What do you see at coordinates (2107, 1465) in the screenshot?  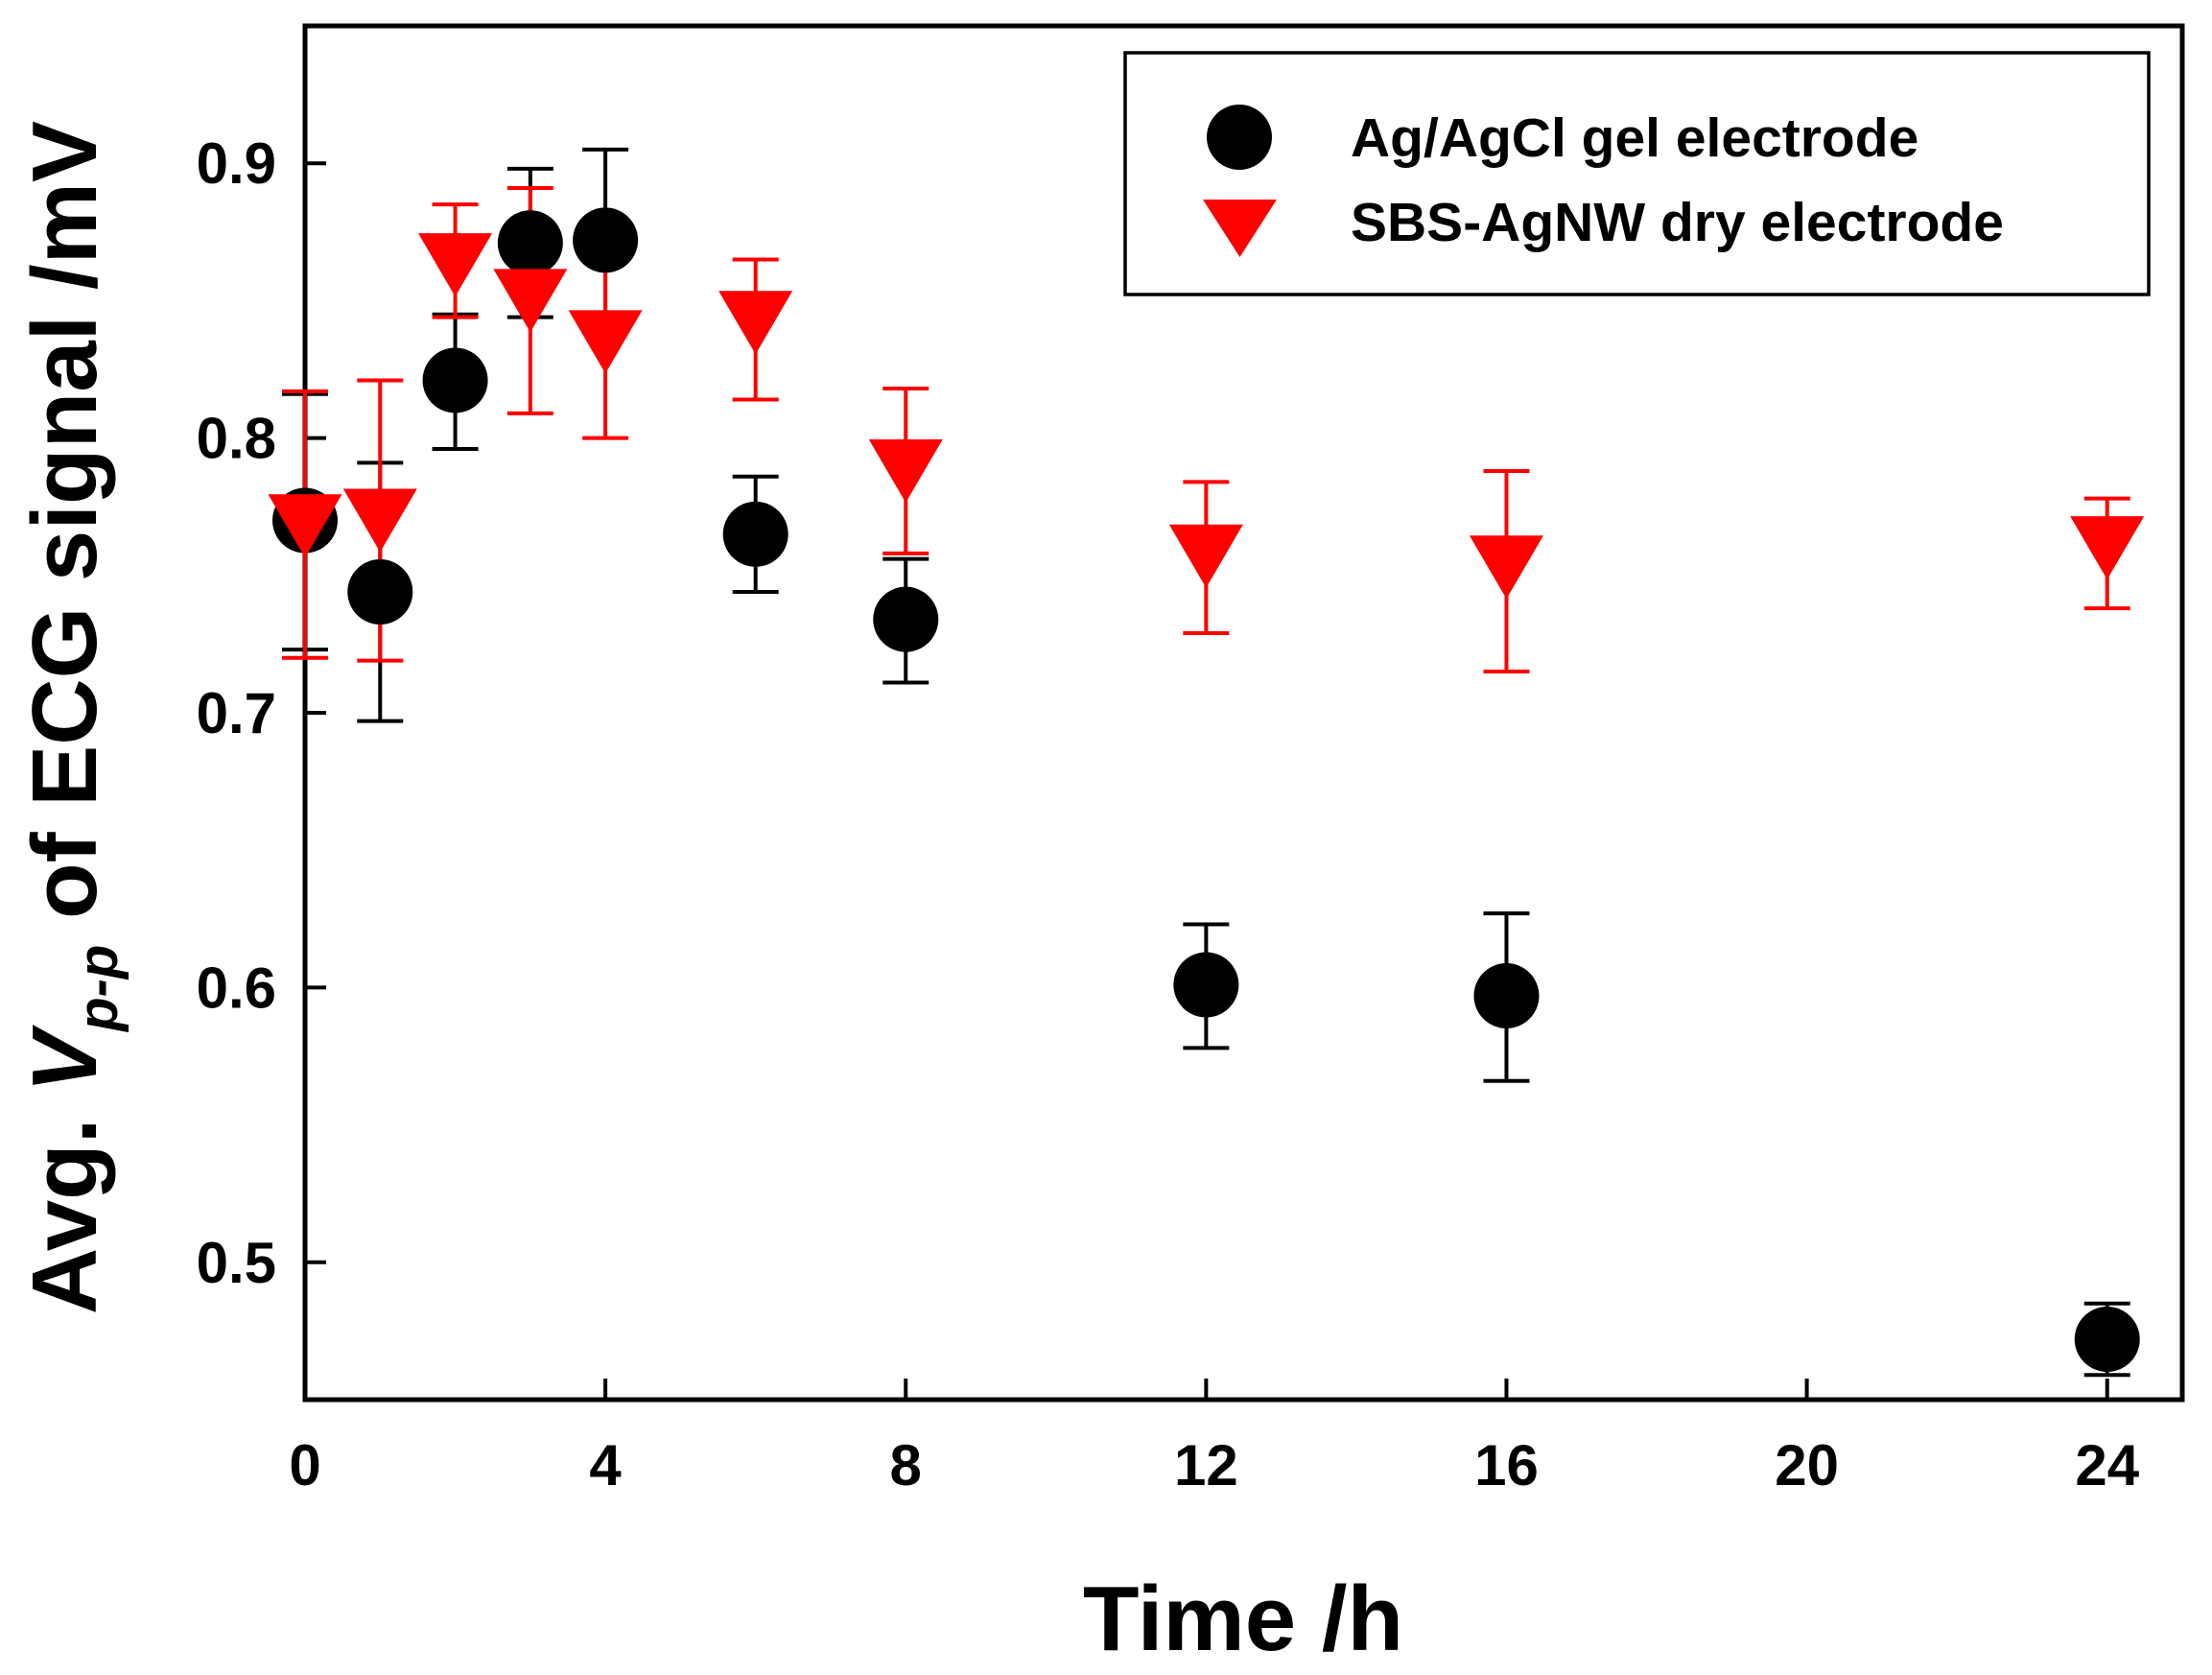 I see `x-tick-label: 24` at bounding box center [2107, 1465].